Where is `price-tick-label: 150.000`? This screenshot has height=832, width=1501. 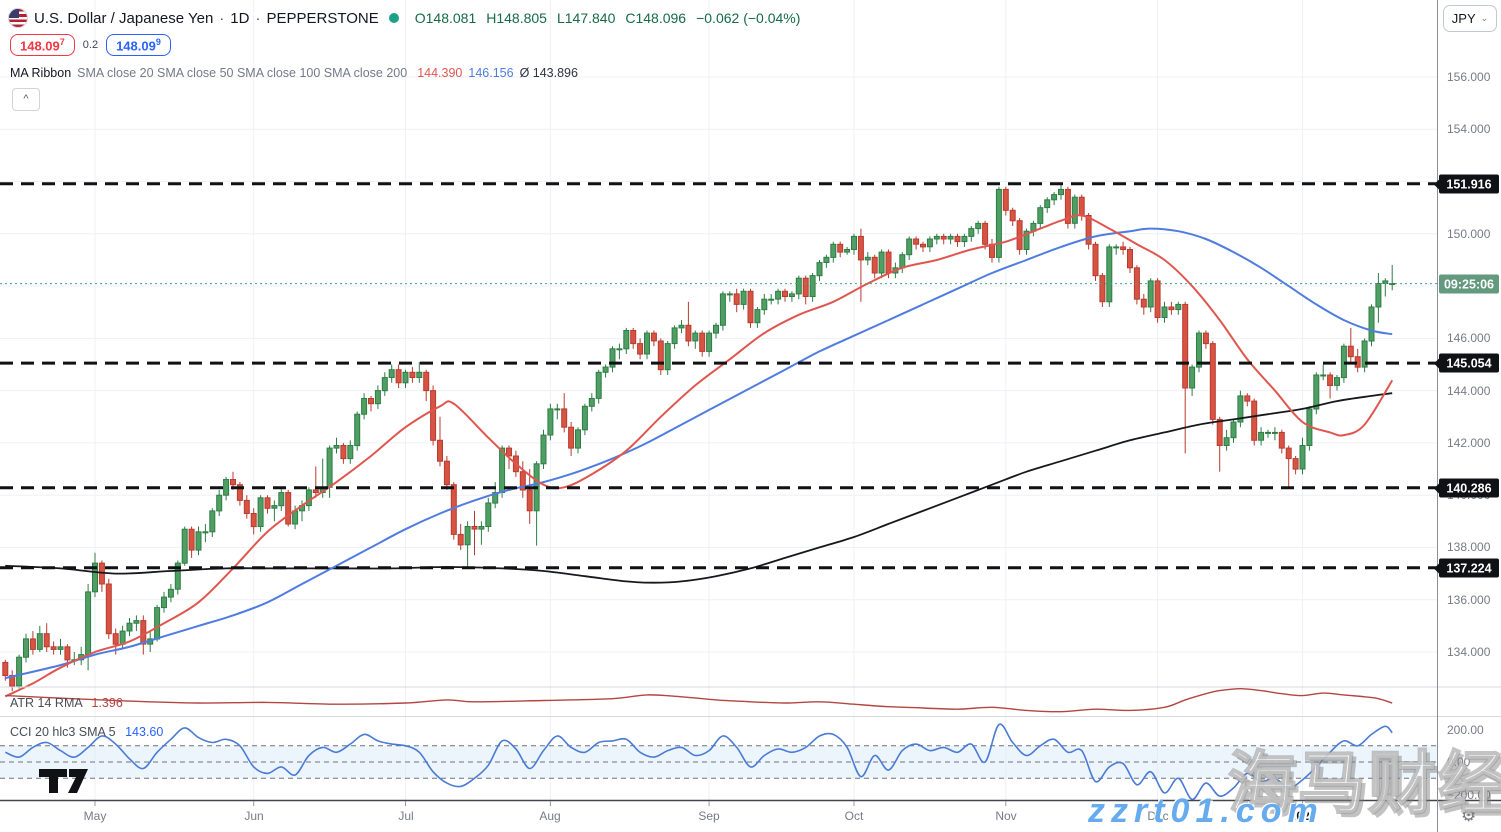
price-tick-label: 150.000 is located at coordinates (1469, 234).